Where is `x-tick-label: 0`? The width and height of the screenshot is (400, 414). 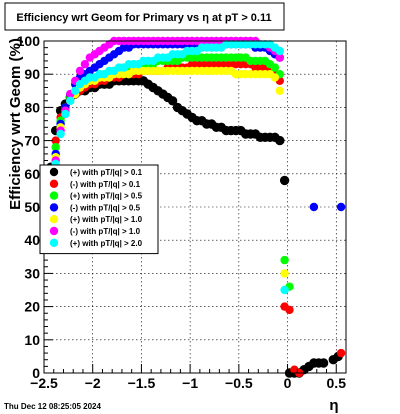 x-tick-label: 0 is located at coordinates (288, 383).